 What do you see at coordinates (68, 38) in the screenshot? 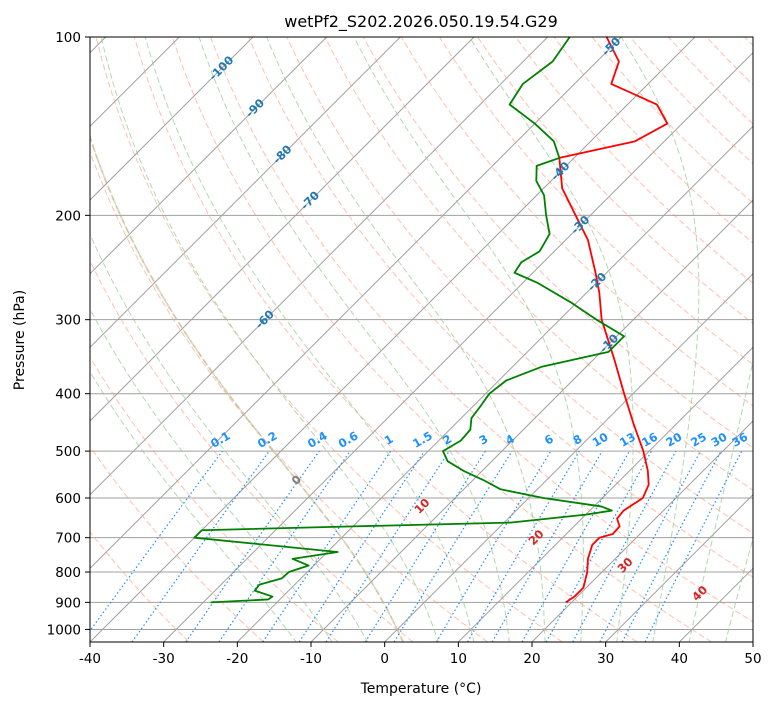
I see `y-tick-label: 100` at bounding box center [68, 38].